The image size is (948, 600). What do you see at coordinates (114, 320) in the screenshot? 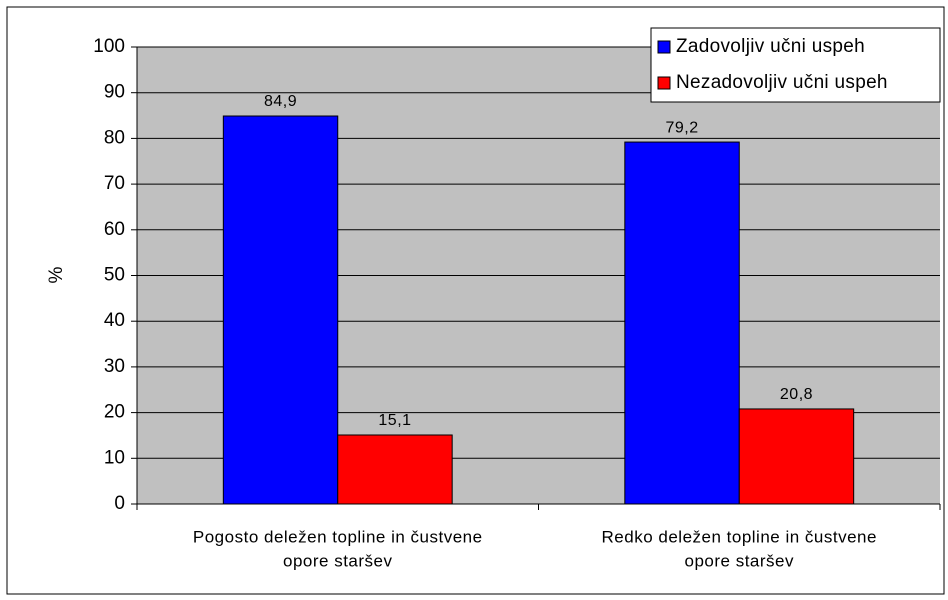
I see `y-tick-label: 40` at bounding box center [114, 320].